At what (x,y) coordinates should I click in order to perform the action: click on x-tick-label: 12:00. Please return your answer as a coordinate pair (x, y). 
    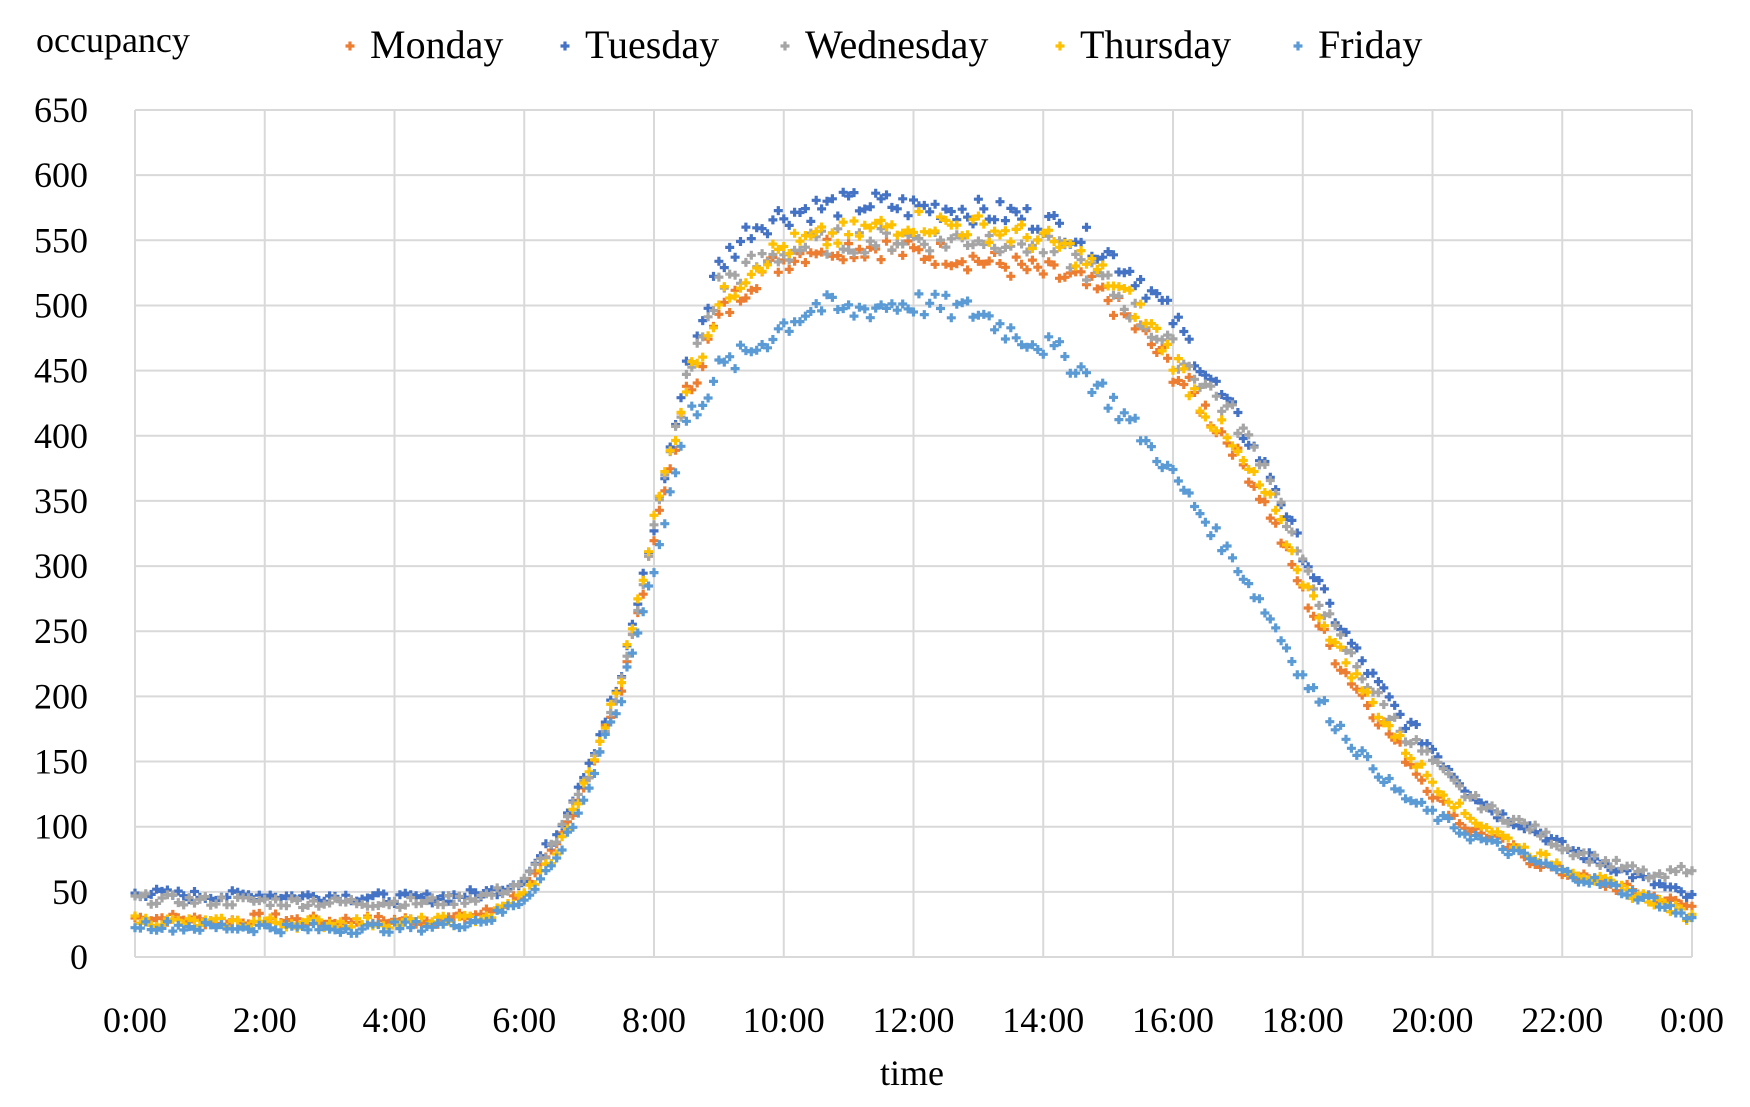
    Looking at the image, I should click on (913, 1020).